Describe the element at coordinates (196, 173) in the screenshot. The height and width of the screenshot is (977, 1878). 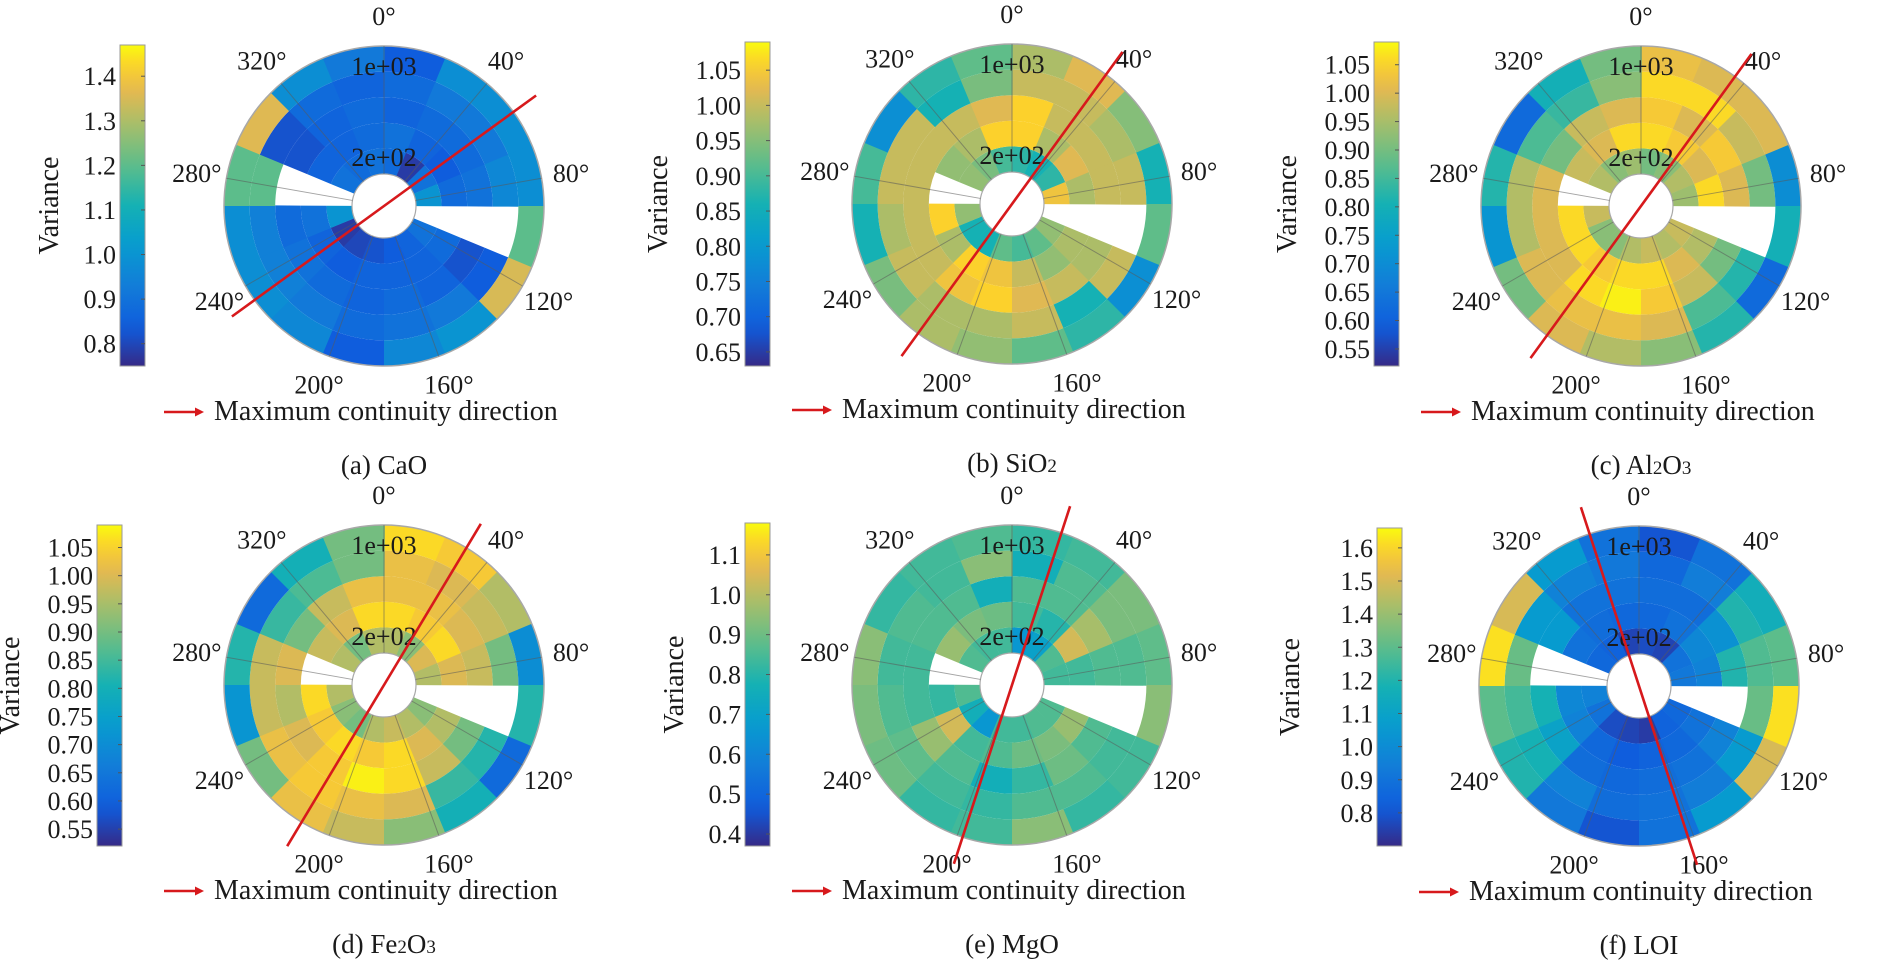
I see `angle-label: 280°` at that location.